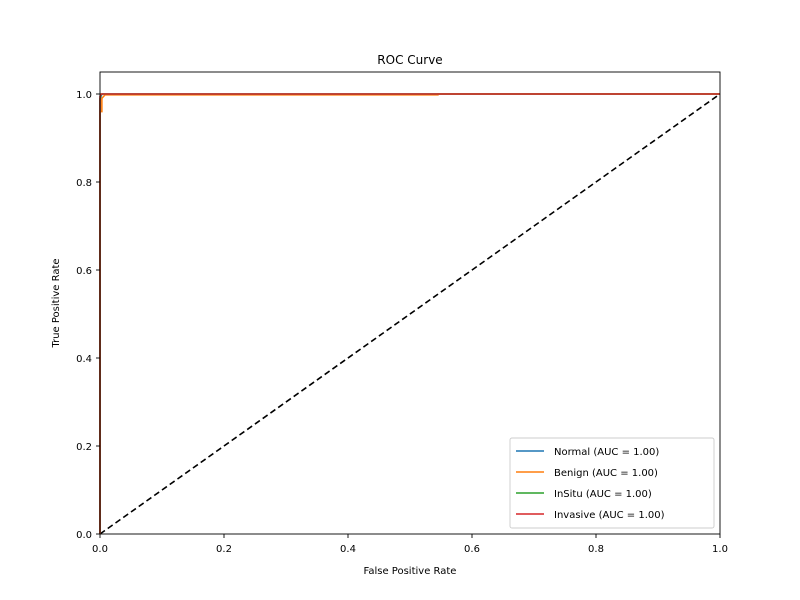 The width and height of the screenshot is (800, 600). I want to click on y-tick-label: 0.2, so click(84, 447).